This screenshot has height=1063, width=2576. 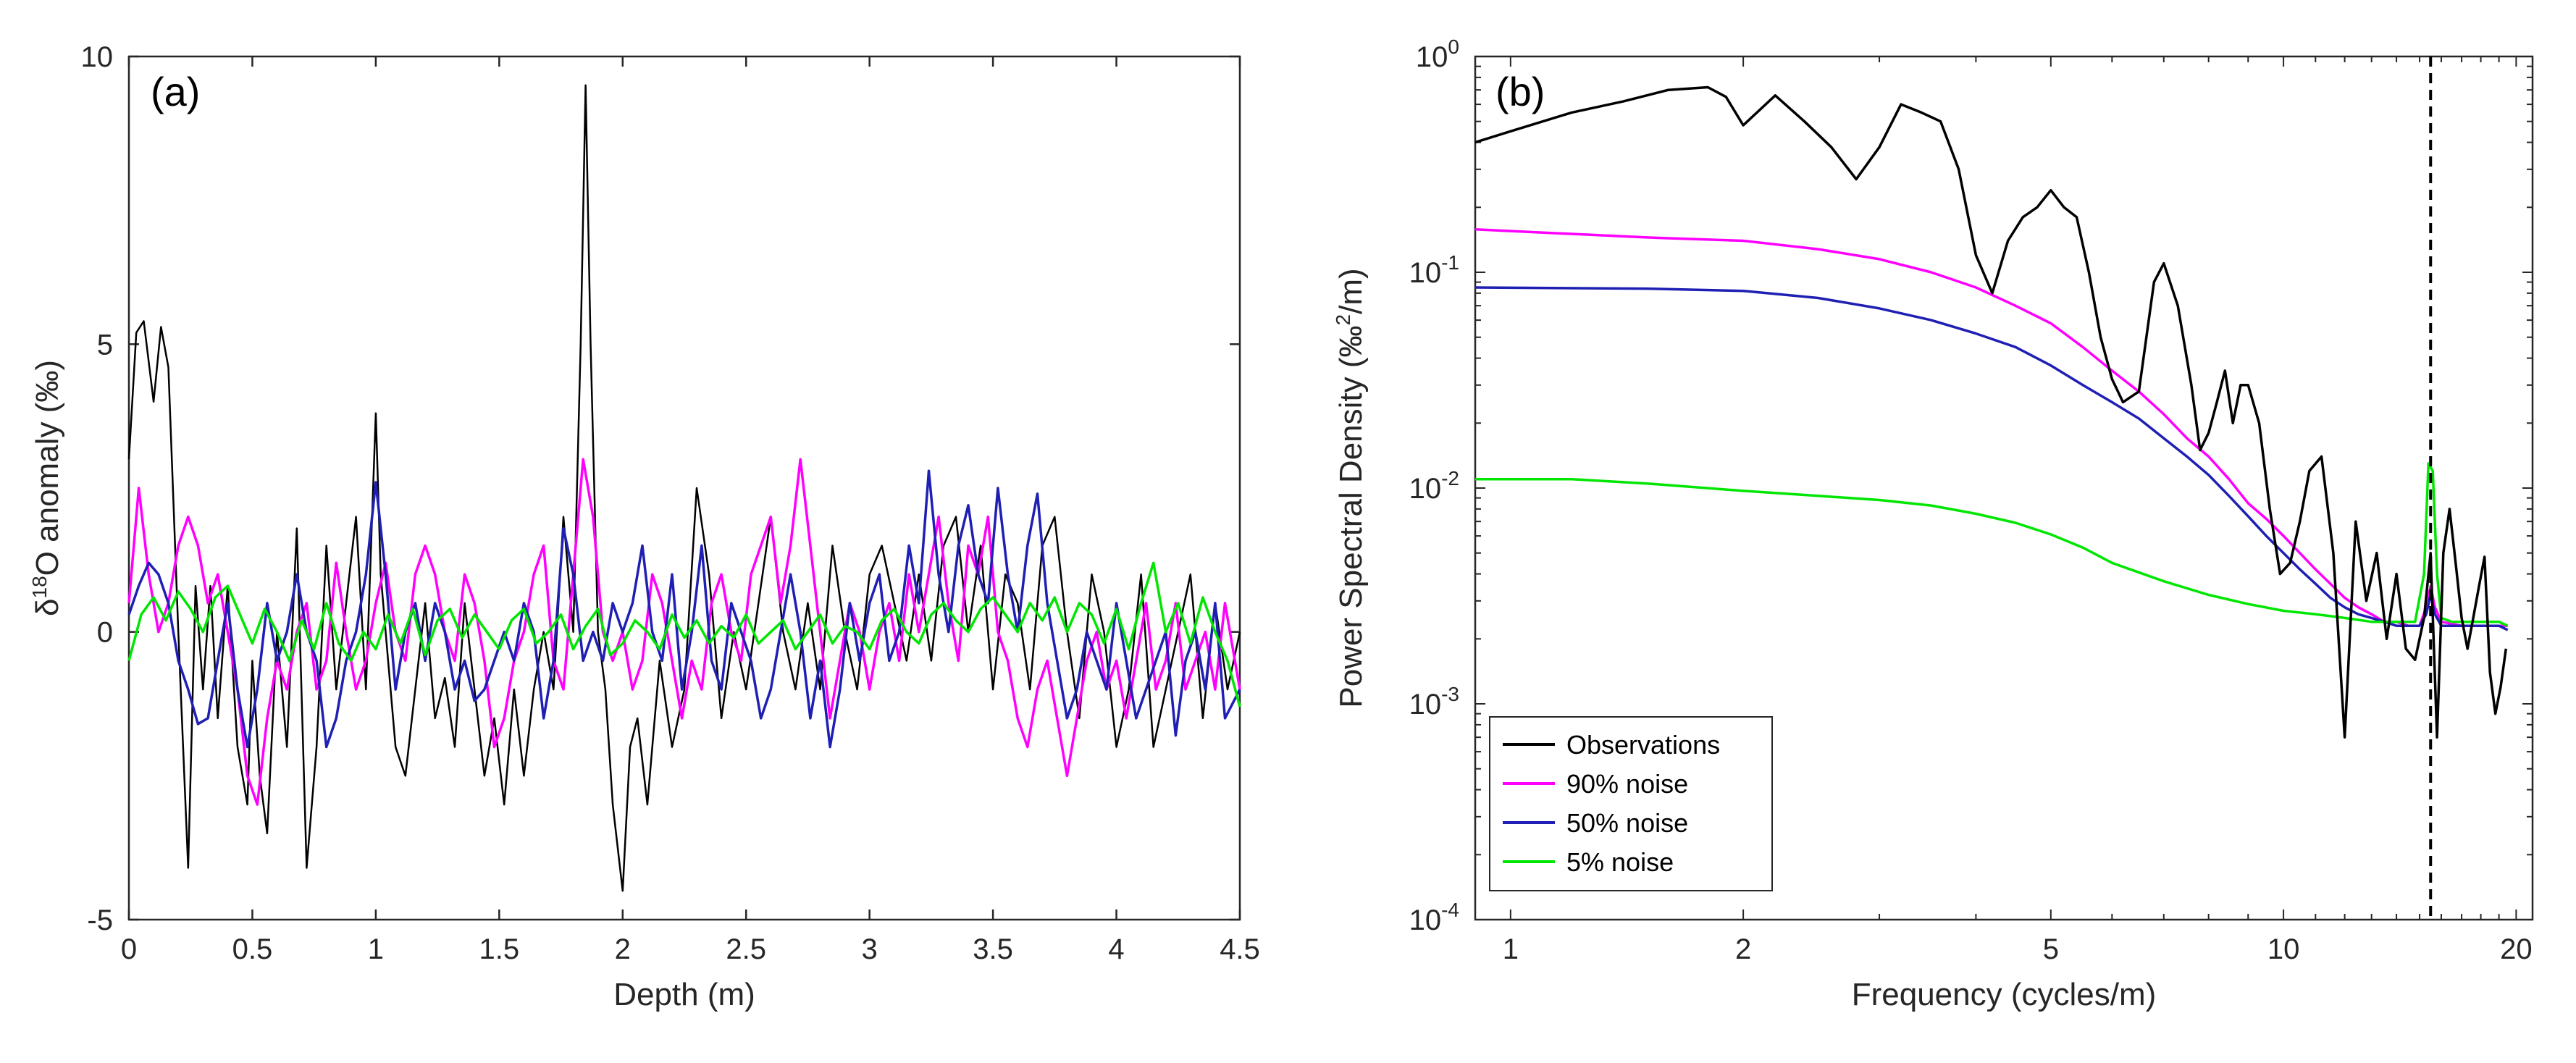 I want to click on panel-b-y-tick-label: 10⁻⁴, so click(x=1434, y=917).